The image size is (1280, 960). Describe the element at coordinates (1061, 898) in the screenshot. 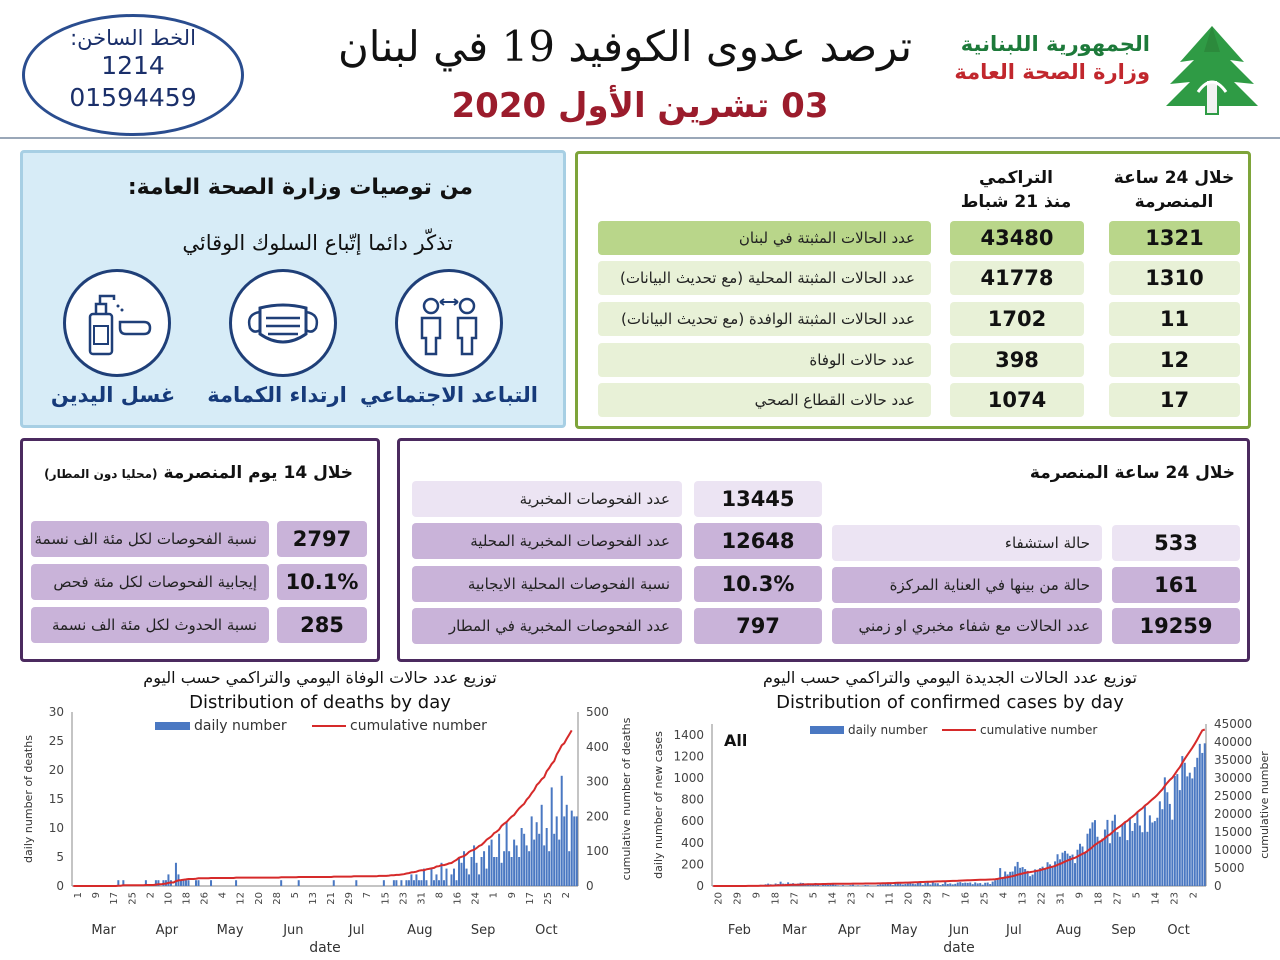

I see `cases-day-tick: 31` at that location.